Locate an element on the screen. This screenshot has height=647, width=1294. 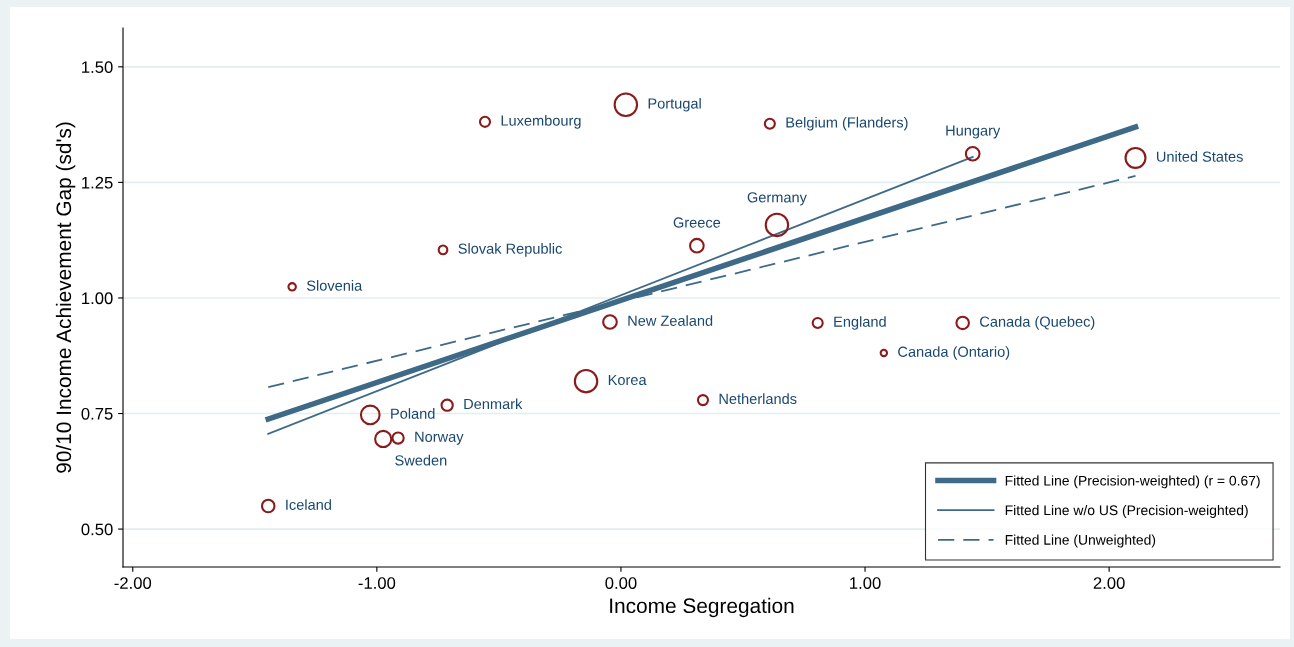
annotation: New Zealand is located at coordinates (670, 320).